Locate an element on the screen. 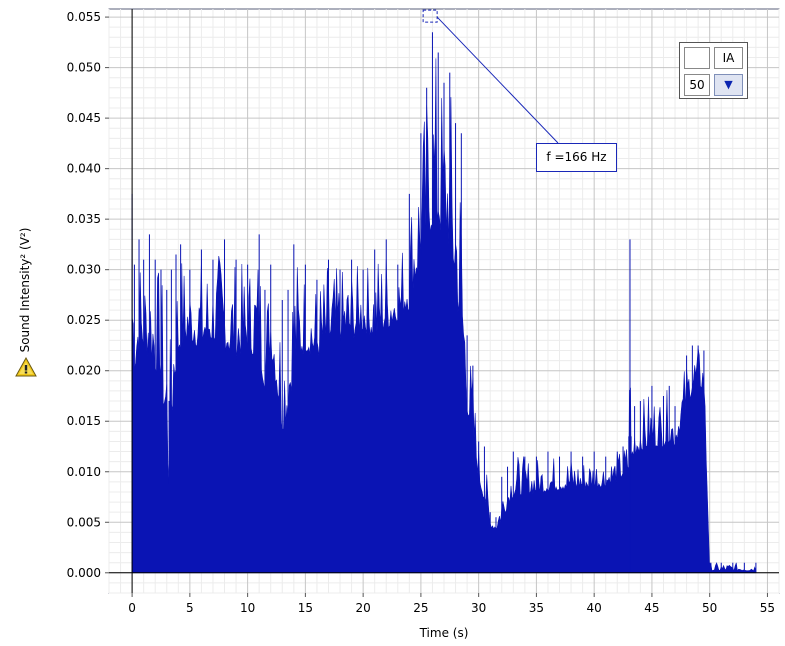  annotation-leader-line is located at coordinates (497, 80).